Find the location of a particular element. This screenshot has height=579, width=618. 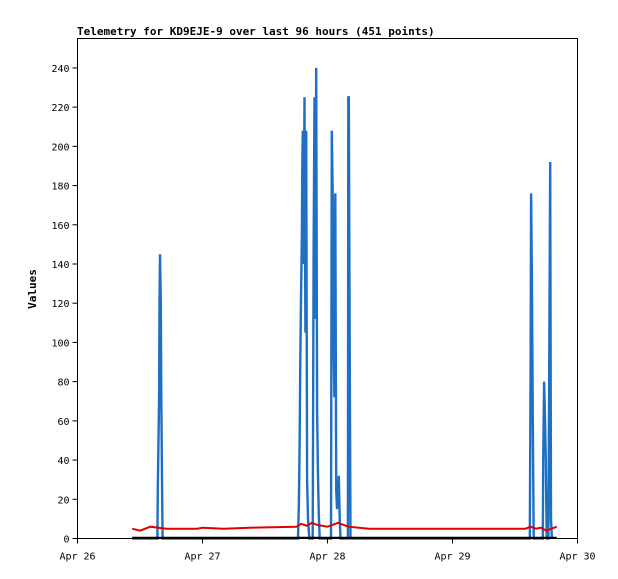

x-tick-label-4: Apr 30 is located at coordinates (577, 557).